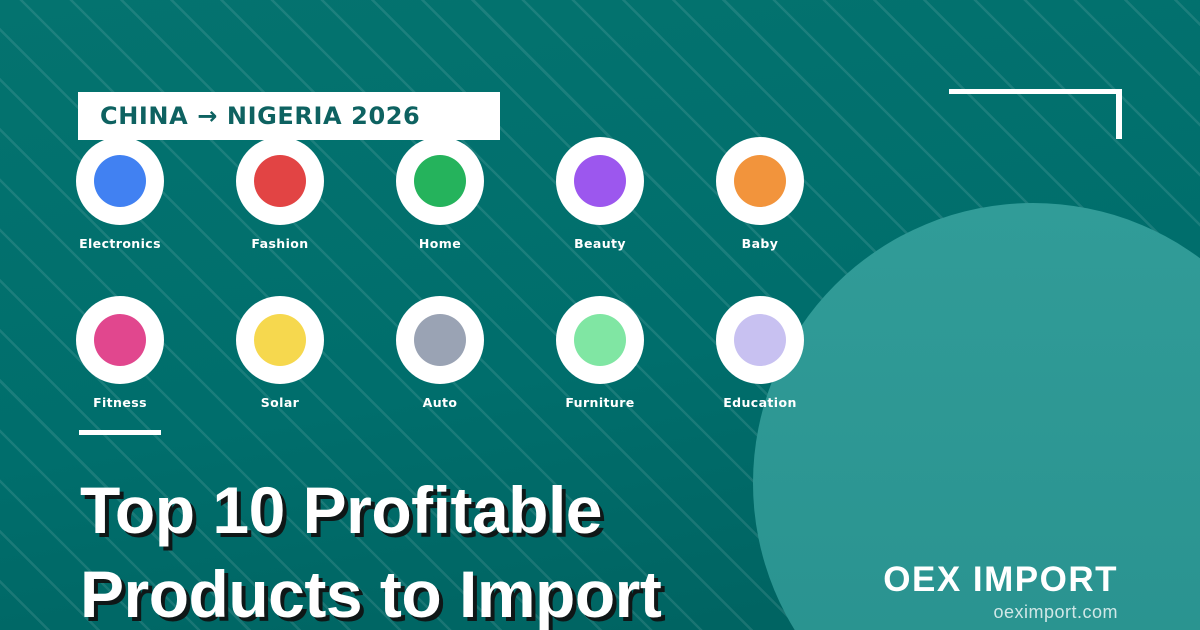 The image size is (1200, 630). I want to click on home-icon, so click(440, 181).